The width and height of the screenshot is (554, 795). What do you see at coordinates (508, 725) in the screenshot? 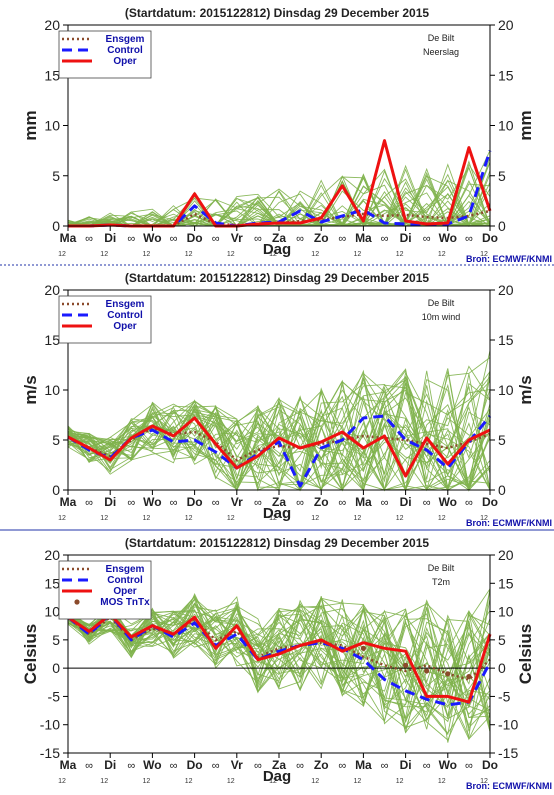
I see `y-tick-label-right: -10` at bounding box center [508, 725].